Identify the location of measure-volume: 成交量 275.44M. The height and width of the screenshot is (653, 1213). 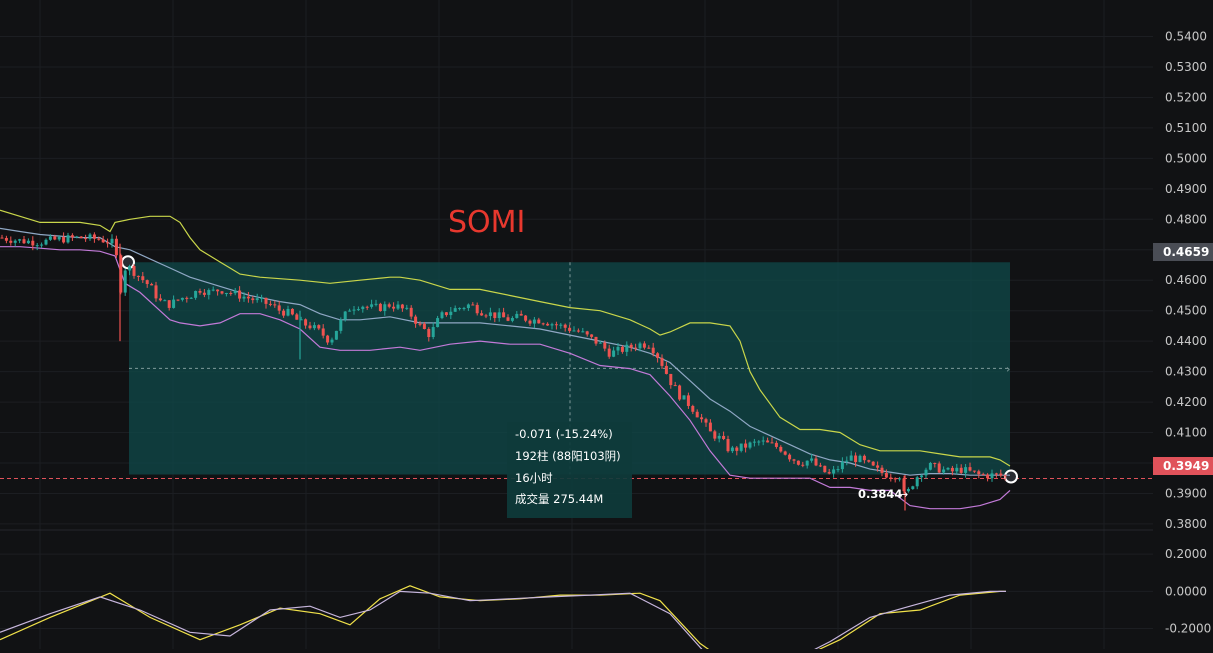
(559, 499).